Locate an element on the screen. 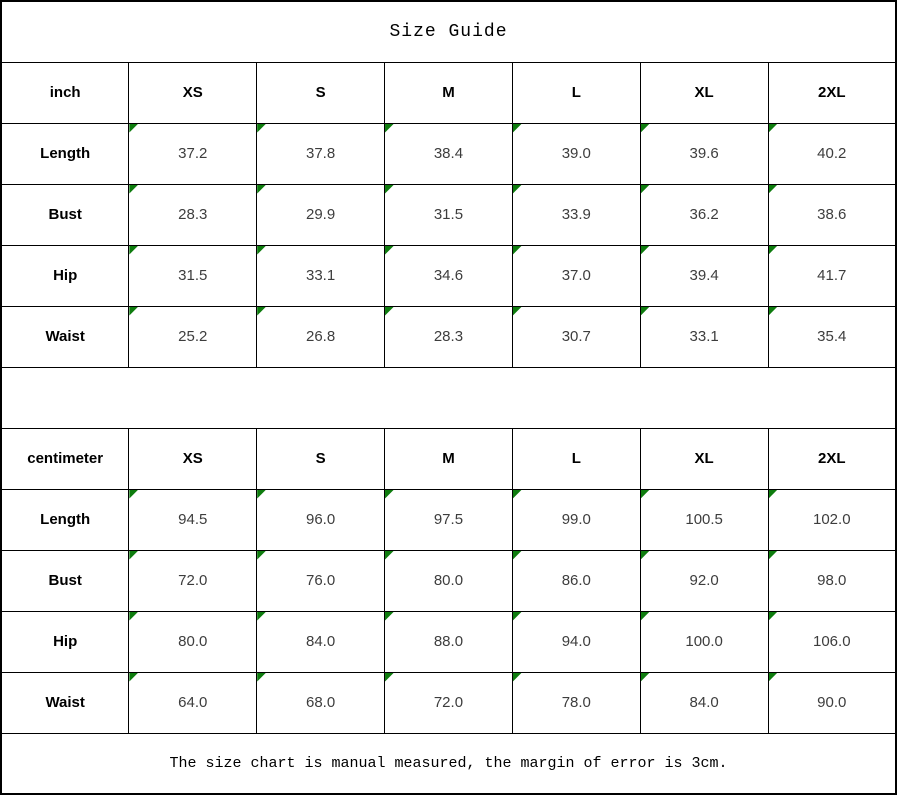 The height and width of the screenshot is (795, 897). size-value: 80.0 is located at coordinates (193, 641).